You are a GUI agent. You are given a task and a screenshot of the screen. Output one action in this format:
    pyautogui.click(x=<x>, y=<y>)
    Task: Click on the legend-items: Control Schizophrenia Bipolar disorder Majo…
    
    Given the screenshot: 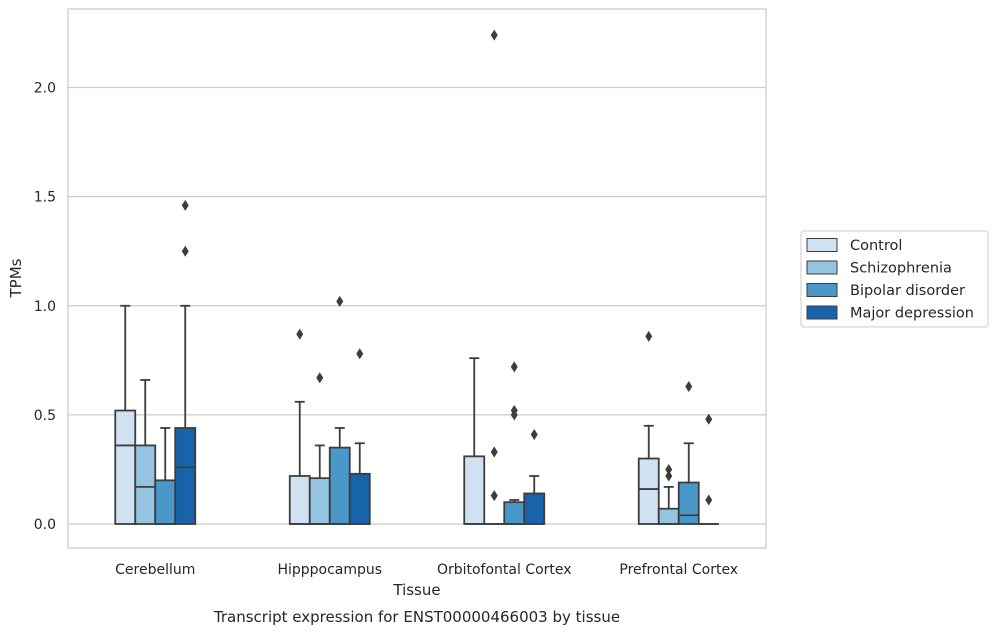 What is the action you would take?
    pyautogui.click(x=890, y=280)
    